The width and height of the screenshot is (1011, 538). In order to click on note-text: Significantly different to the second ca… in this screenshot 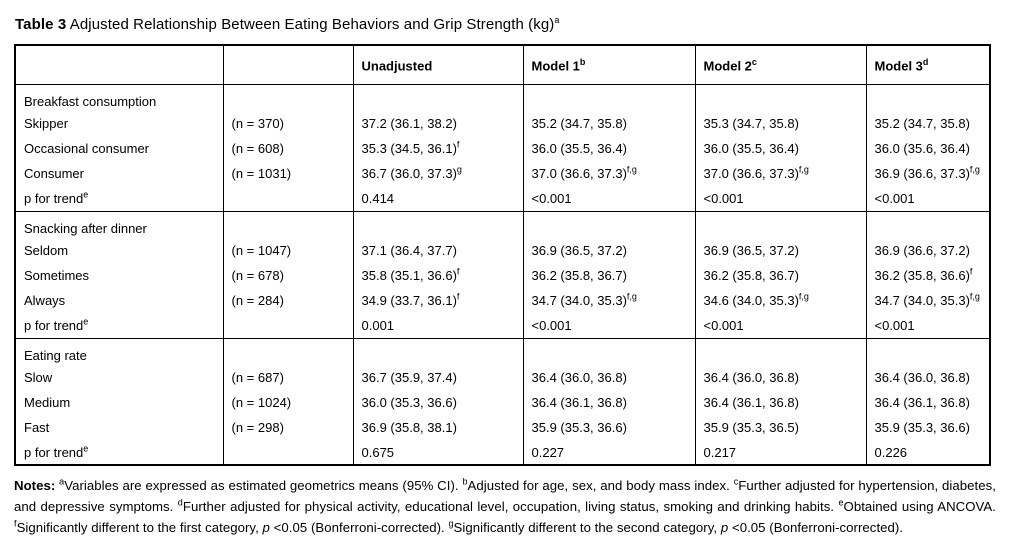, I will do `click(587, 527)`.